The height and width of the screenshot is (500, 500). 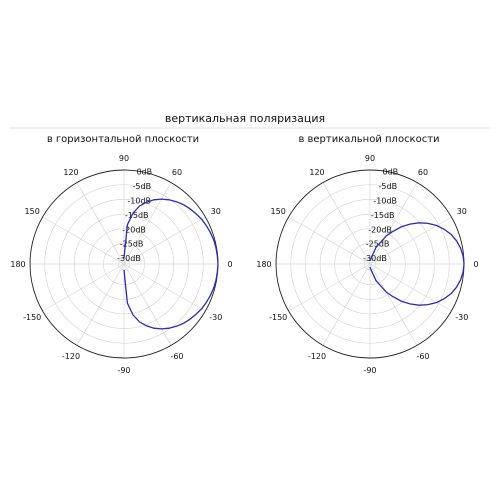 I want to click on radial-gridline-minus-30db, so click(x=370, y=264).